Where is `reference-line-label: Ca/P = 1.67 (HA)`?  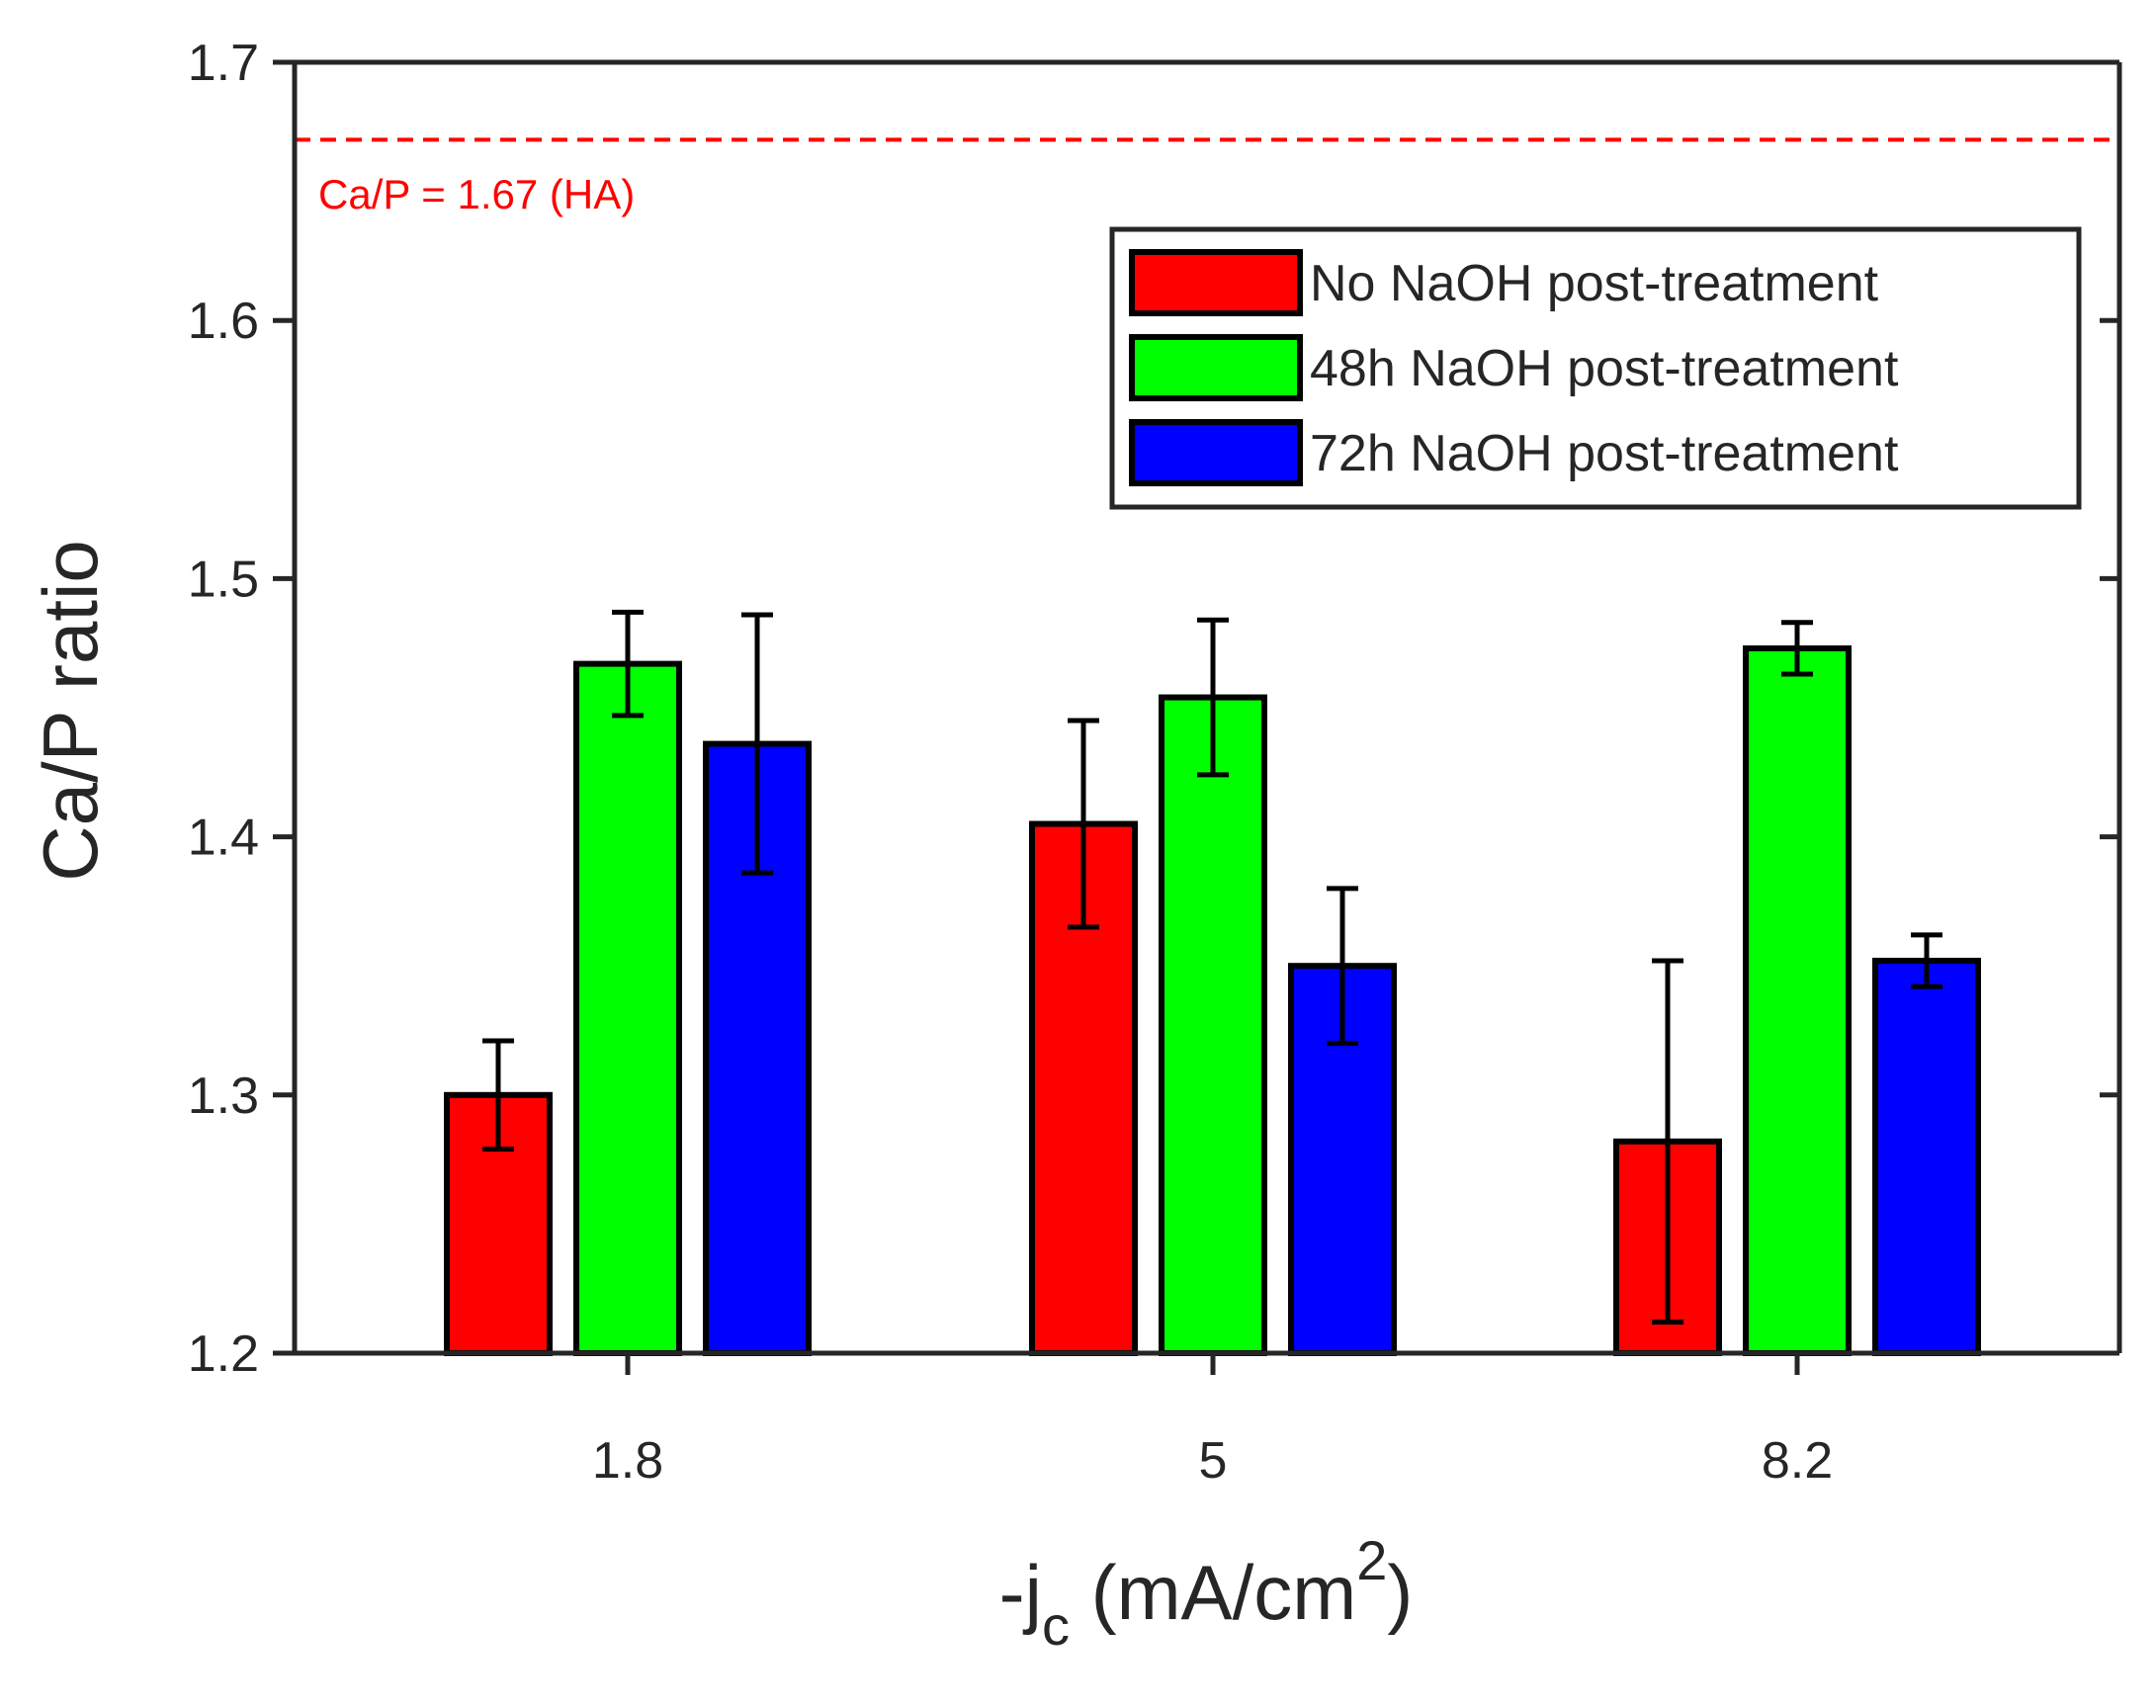
reference-line-label: Ca/P = 1.67 (HA) is located at coordinates (476, 194).